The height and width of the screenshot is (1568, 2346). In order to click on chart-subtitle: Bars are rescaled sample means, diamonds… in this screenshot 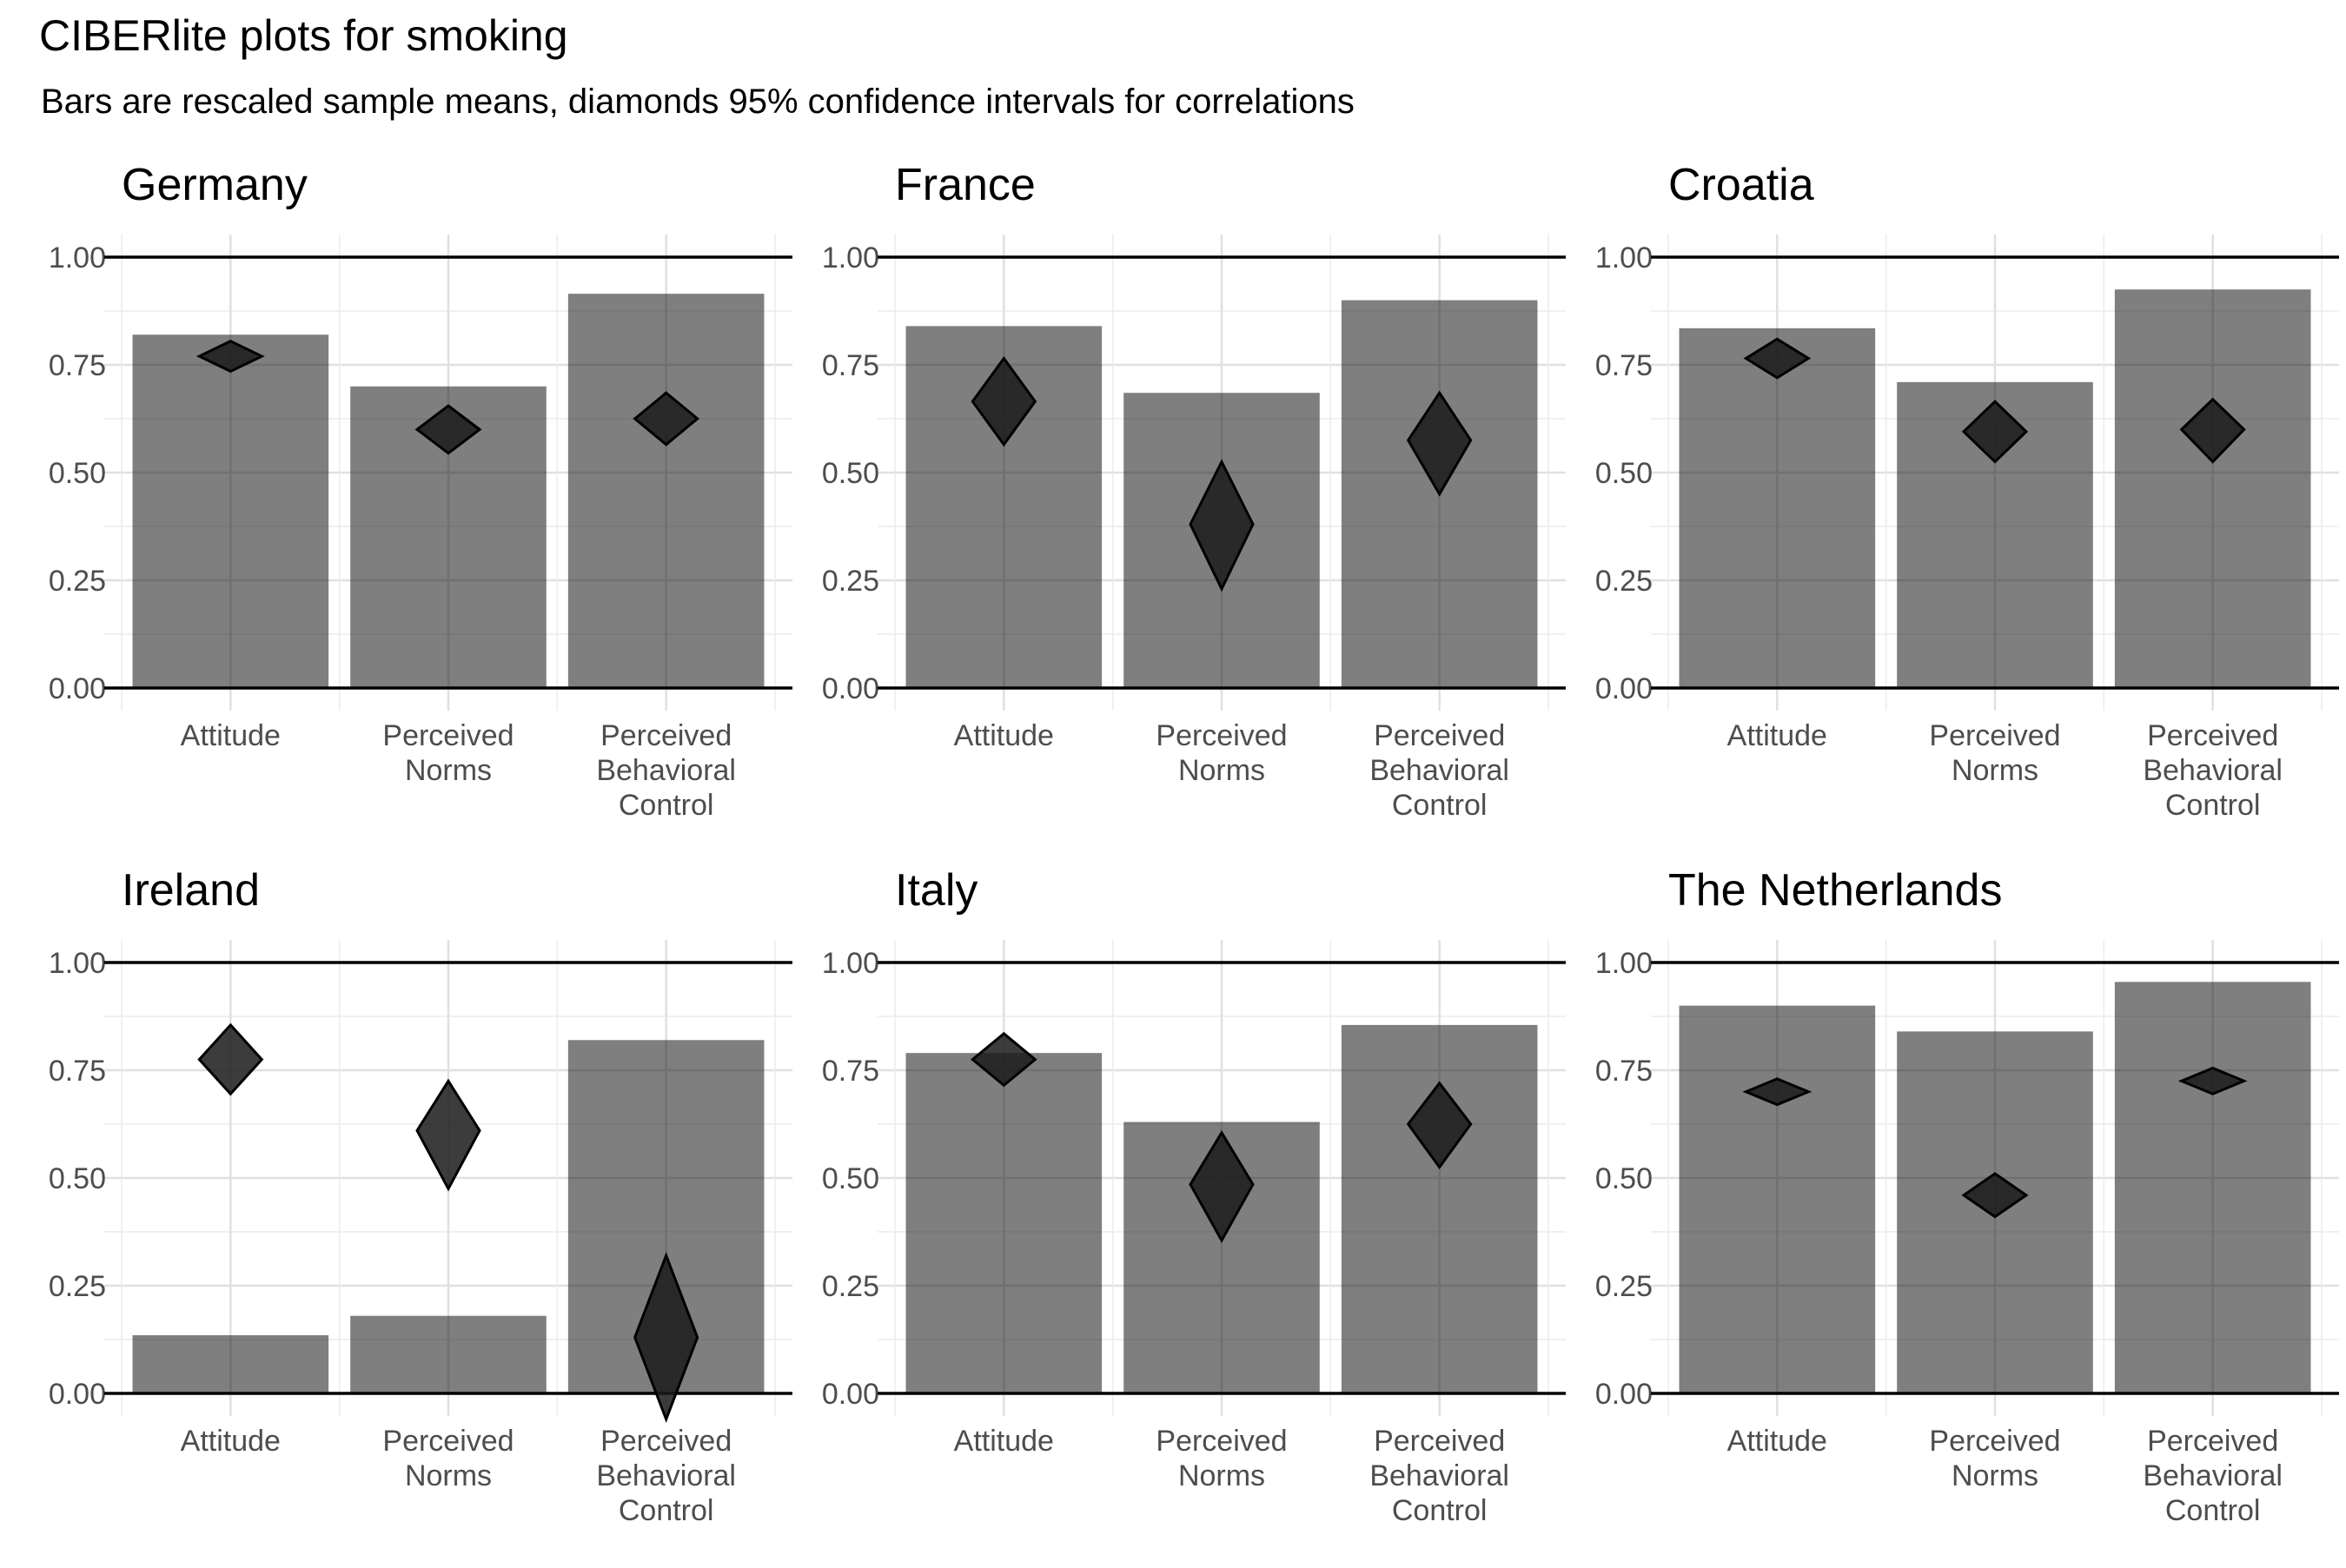, I will do `click(698, 102)`.